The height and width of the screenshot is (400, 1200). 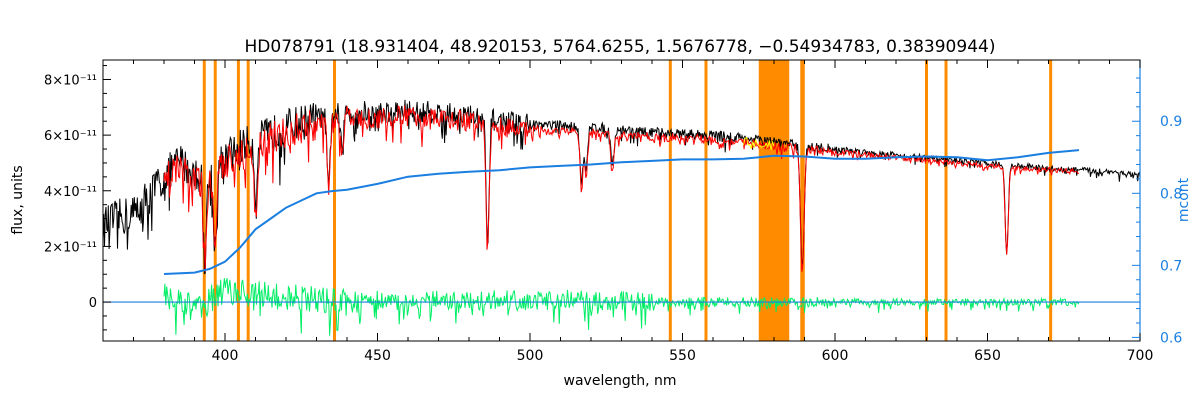 What do you see at coordinates (1184, 199) in the screenshot?
I see `y2-axis-label: mcont` at bounding box center [1184, 199].